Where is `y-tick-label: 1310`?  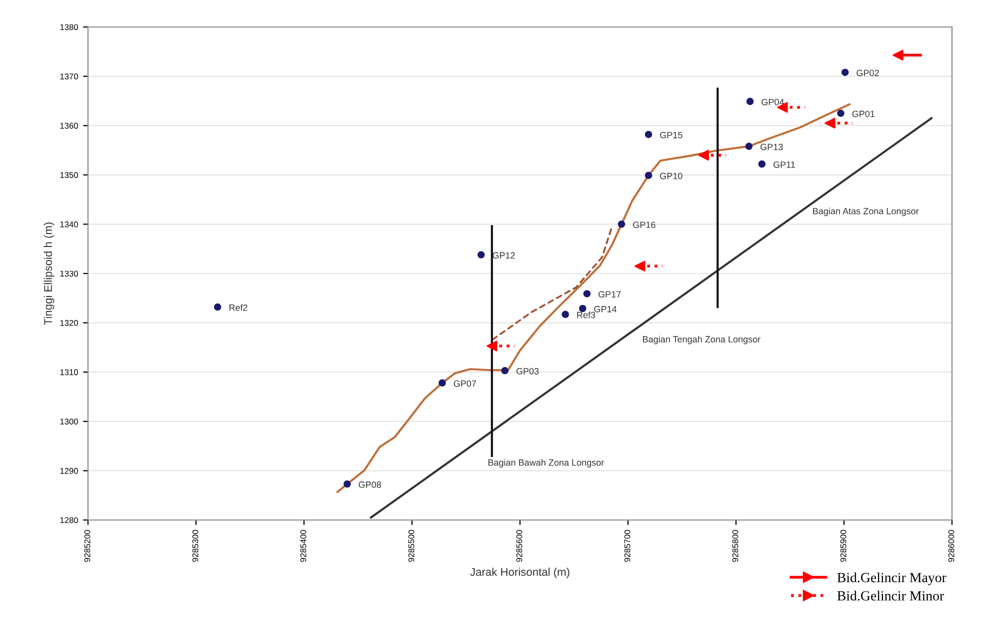
y-tick-label: 1310 is located at coordinates (69, 372).